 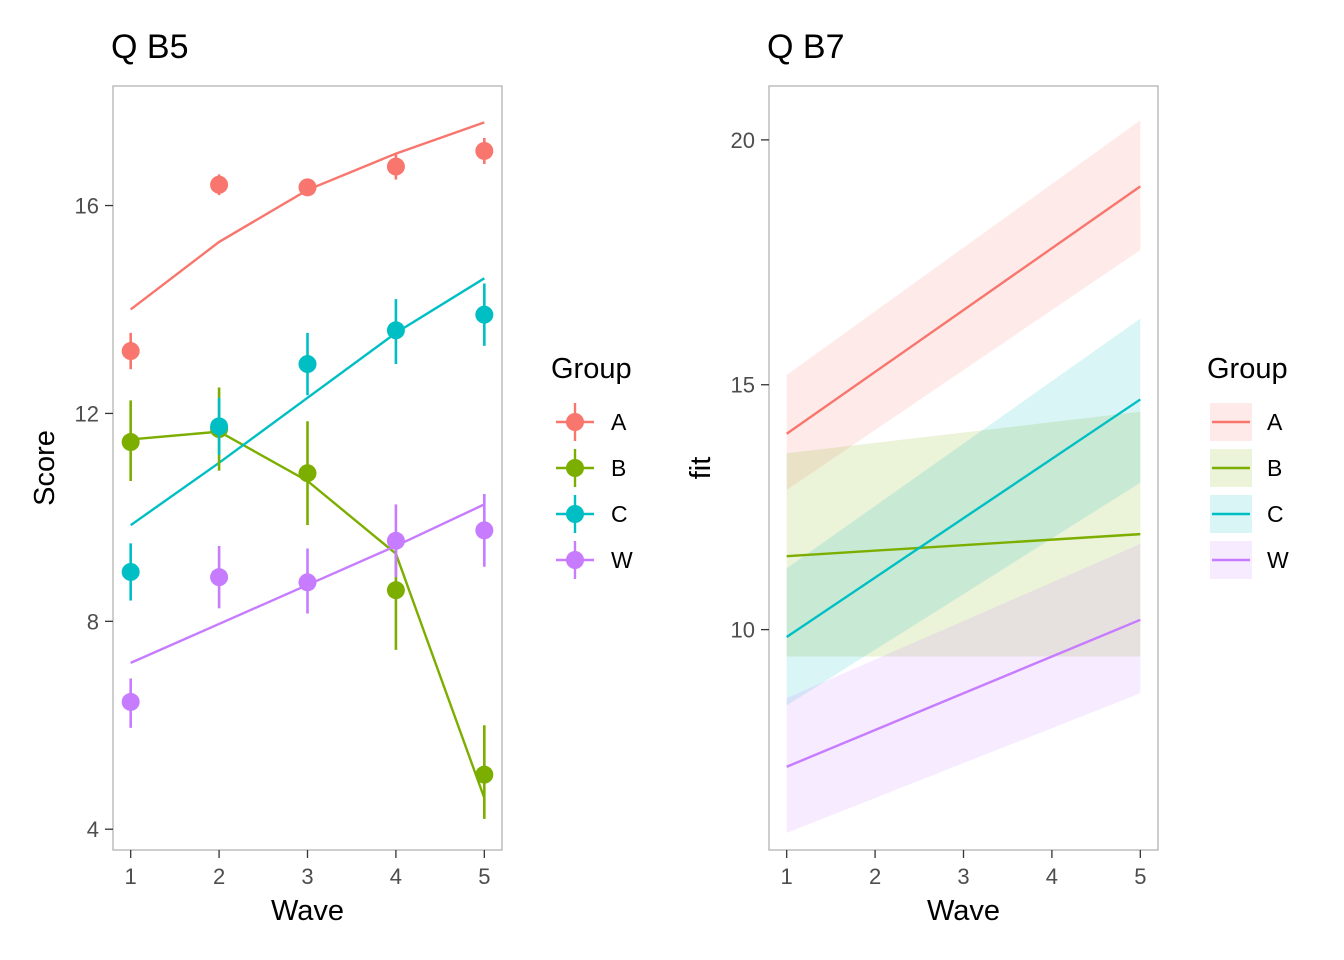 I want to click on chart-title: Q B7, so click(x=805, y=47).